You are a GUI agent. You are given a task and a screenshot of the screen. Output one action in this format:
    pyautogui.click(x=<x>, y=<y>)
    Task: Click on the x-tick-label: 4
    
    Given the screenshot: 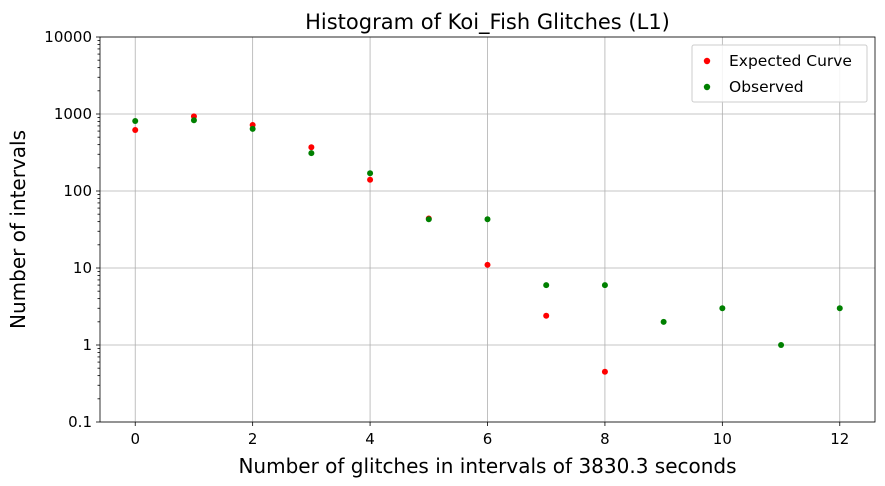 What is the action you would take?
    pyautogui.click(x=370, y=439)
    